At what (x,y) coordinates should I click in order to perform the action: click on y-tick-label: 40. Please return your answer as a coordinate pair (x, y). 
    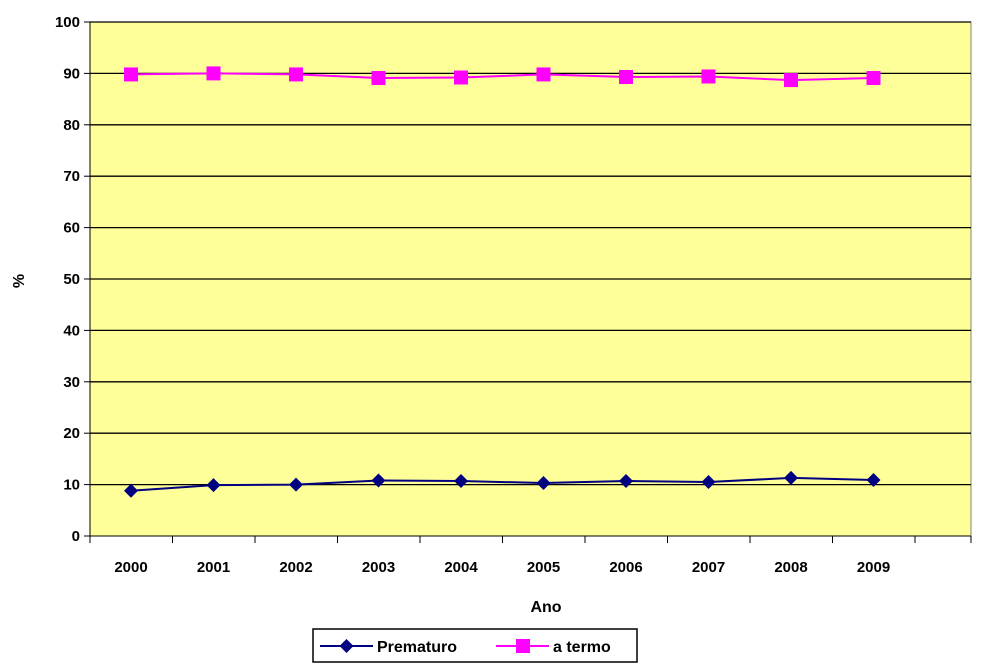
    Looking at the image, I should click on (71, 330).